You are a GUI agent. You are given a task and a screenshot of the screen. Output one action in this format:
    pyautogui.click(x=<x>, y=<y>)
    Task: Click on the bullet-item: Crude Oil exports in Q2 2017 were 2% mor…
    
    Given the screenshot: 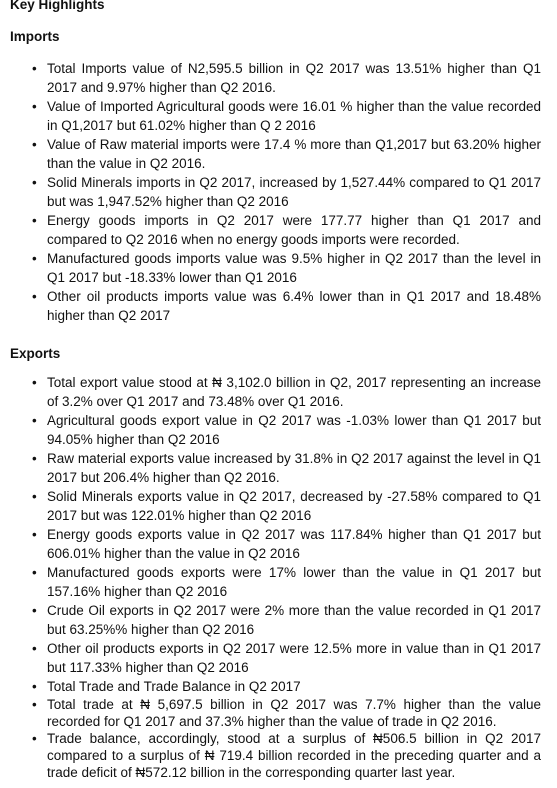 What is the action you would take?
    pyautogui.click(x=286, y=620)
    